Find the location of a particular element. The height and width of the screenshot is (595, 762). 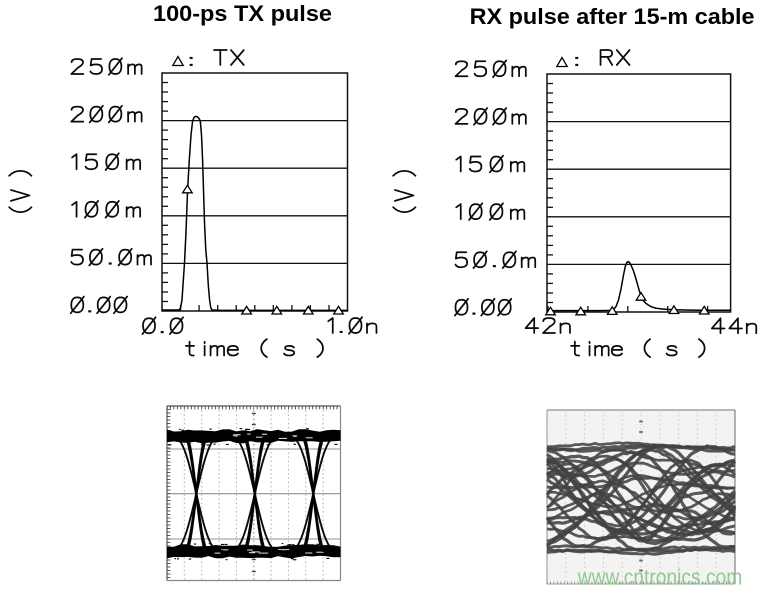

svg-text: RX pulse after 15-m cable is located at coordinates (612, 16).